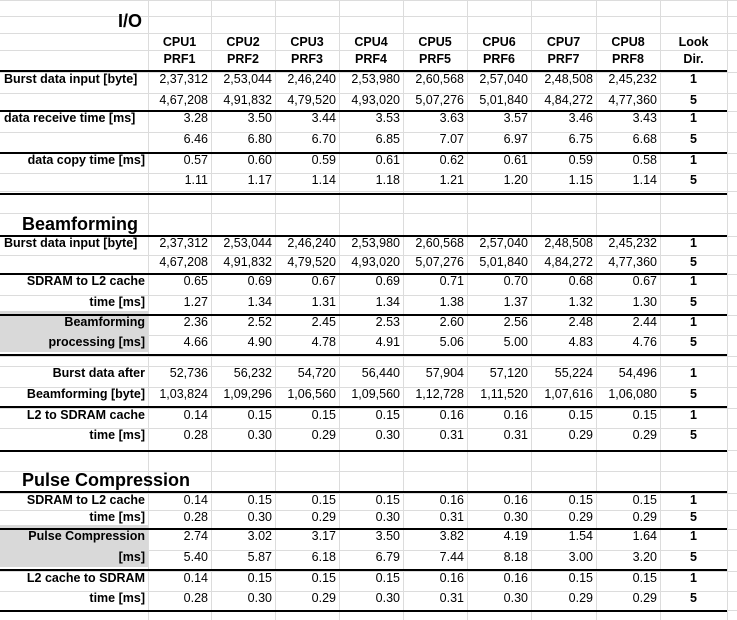 The image size is (737, 620). Describe the element at coordinates (71, 79) in the screenshot. I see `row-label: Burst data input [byte]` at that location.